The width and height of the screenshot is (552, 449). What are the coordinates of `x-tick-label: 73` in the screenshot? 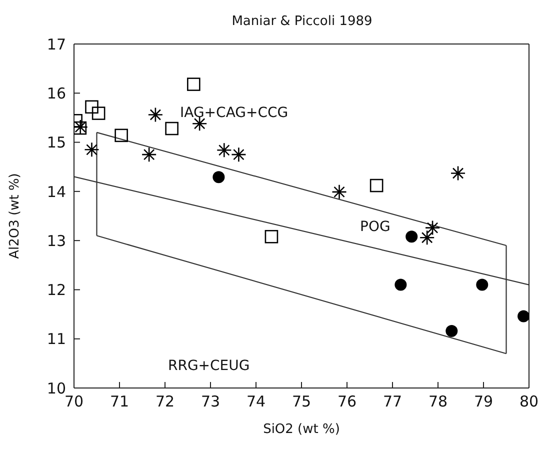 It's located at (210, 401).